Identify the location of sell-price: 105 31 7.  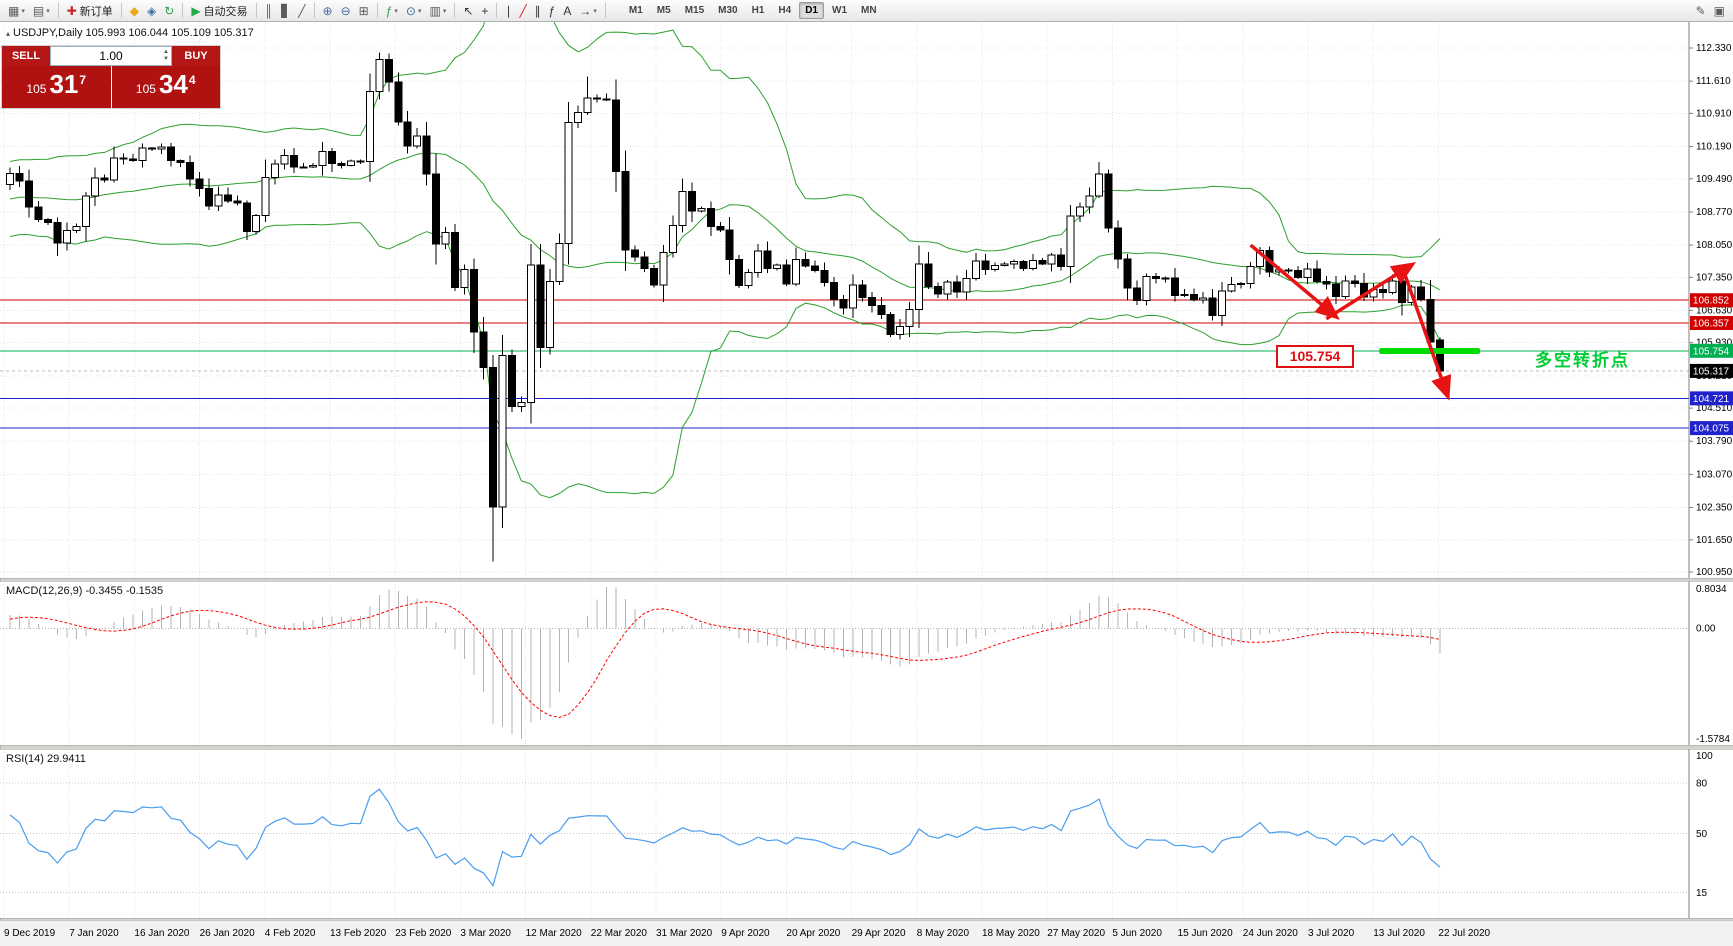
(56, 87).